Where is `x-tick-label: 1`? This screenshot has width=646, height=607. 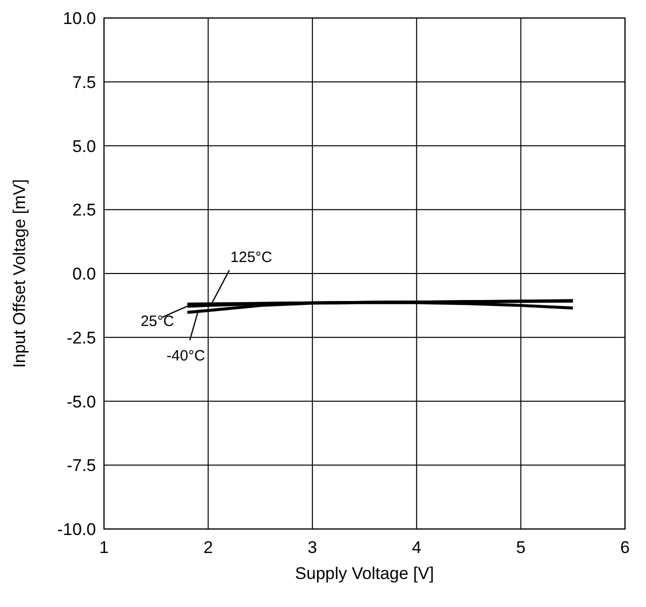
x-tick-label: 1 is located at coordinates (104, 547).